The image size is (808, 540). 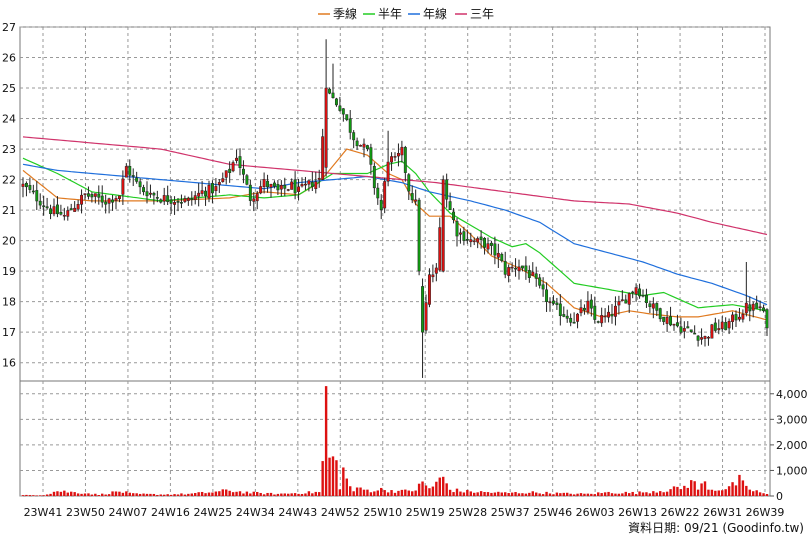 What do you see at coordinates (255, 512) in the screenshot?
I see `x-tick-label: 24W34` at bounding box center [255, 512].